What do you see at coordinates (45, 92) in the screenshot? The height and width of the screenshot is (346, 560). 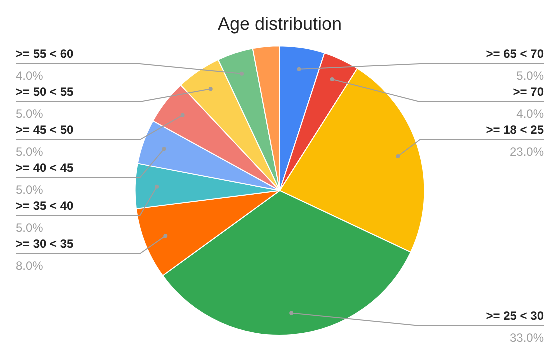 I see `slice-label: >= 50 < 55` at bounding box center [45, 92].